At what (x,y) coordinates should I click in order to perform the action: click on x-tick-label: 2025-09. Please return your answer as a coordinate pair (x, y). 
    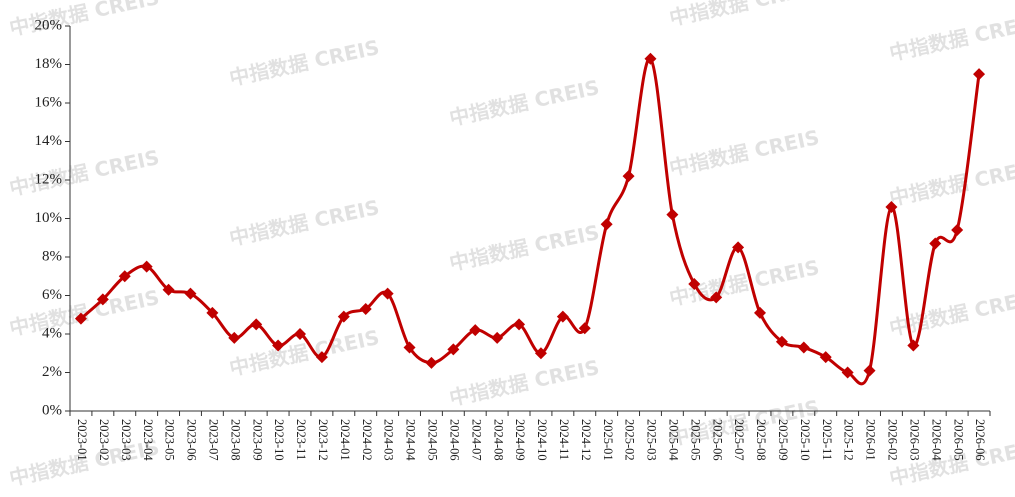
    Looking at the image, I should click on (783, 440).